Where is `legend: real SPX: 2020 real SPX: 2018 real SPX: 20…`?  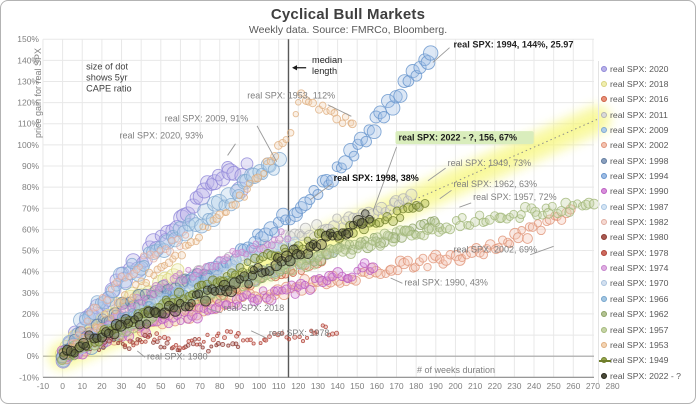 legend: real SPX: 2020 real SPX: 2018 real SPX: 20… is located at coordinates (646, 222).